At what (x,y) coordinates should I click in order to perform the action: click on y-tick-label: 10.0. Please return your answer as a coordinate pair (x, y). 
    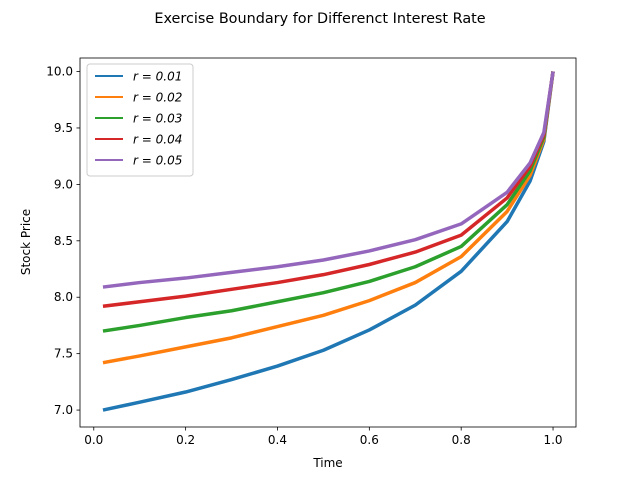
    Looking at the image, I should click on (59, 72).